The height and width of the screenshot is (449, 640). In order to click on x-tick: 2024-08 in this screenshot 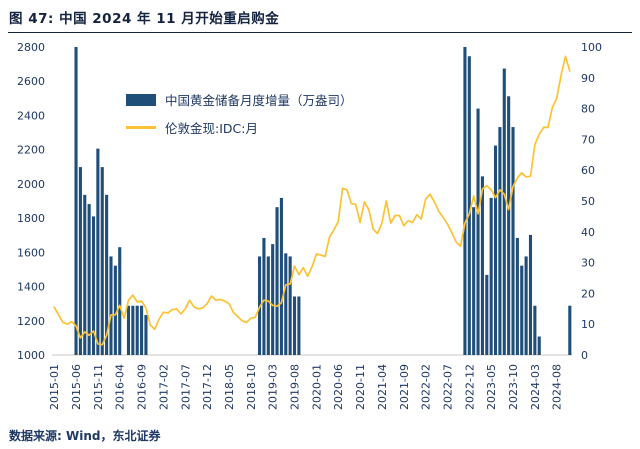, I will do `click(557, 387)`.